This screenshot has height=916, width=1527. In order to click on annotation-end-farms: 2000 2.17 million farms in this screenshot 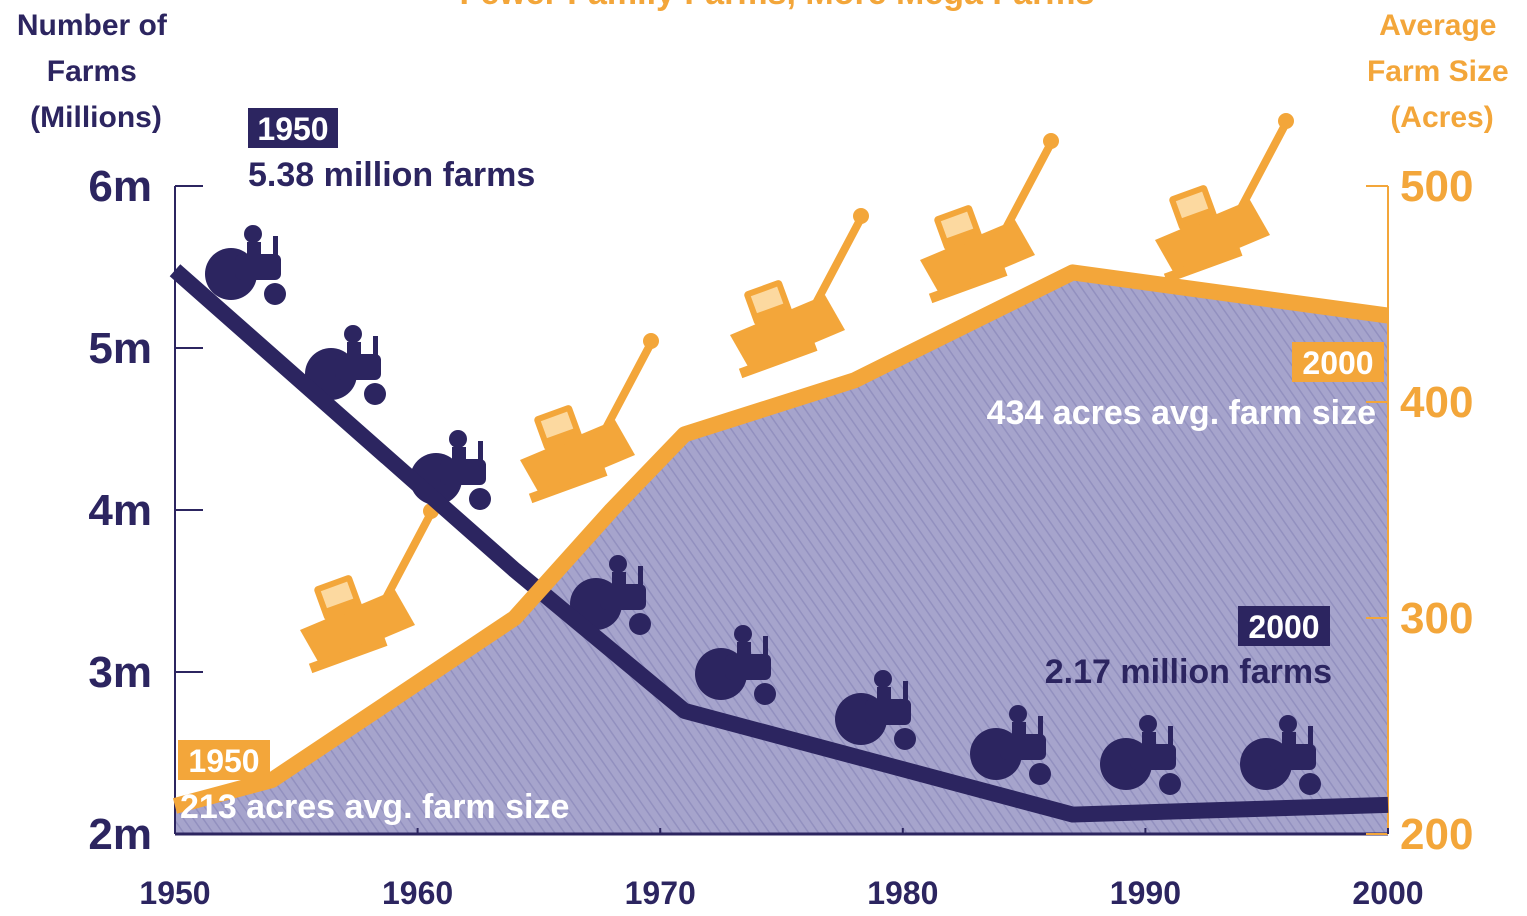, I will do `click(1188, 648)`.